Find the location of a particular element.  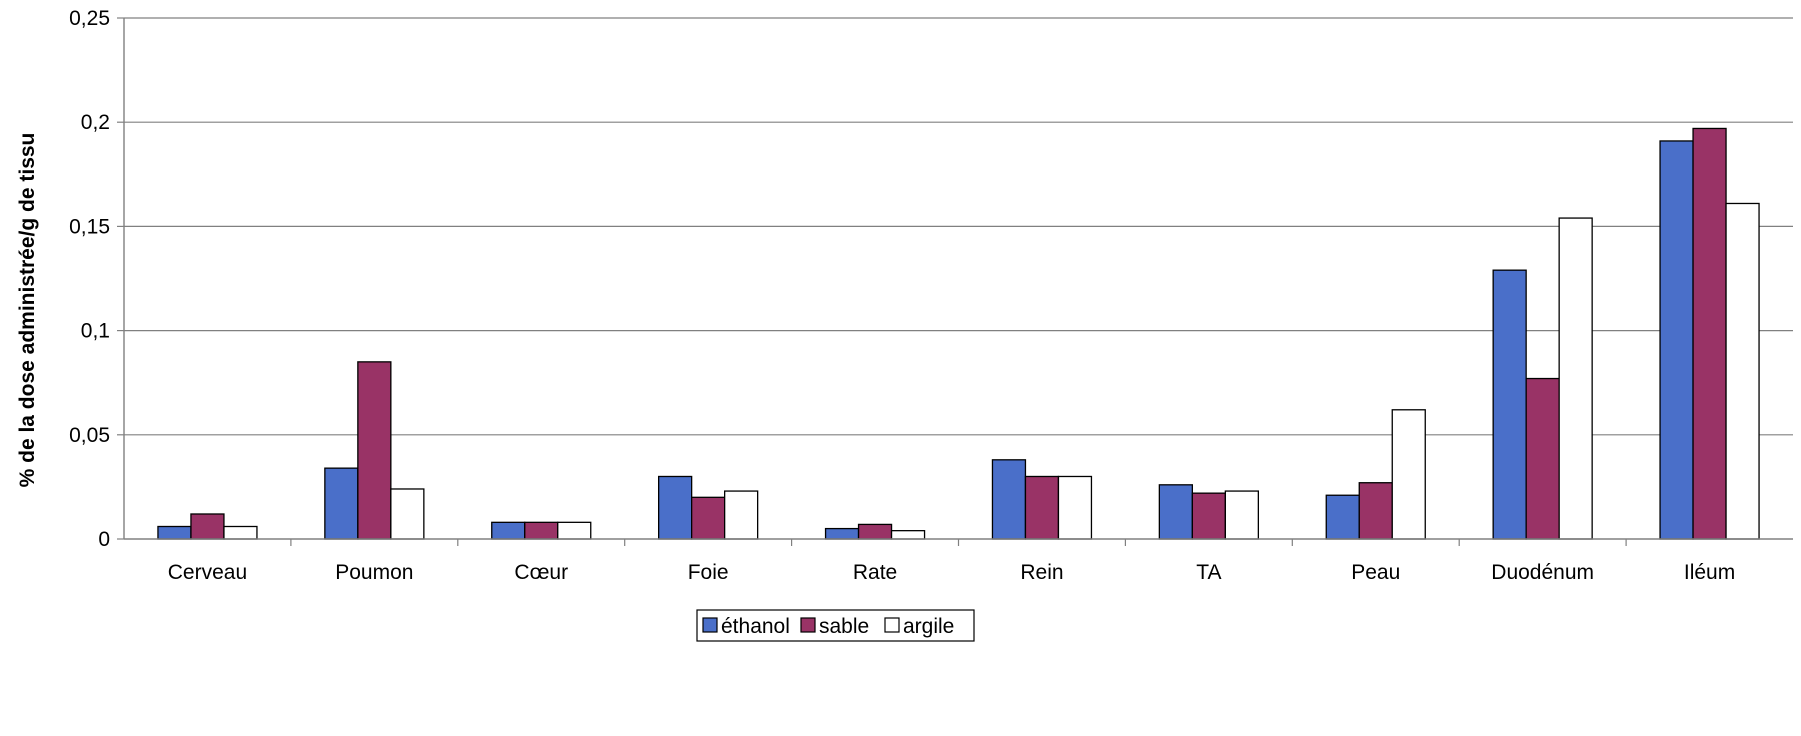

x-category-label: Rein is located at coordinates (1041, 572).